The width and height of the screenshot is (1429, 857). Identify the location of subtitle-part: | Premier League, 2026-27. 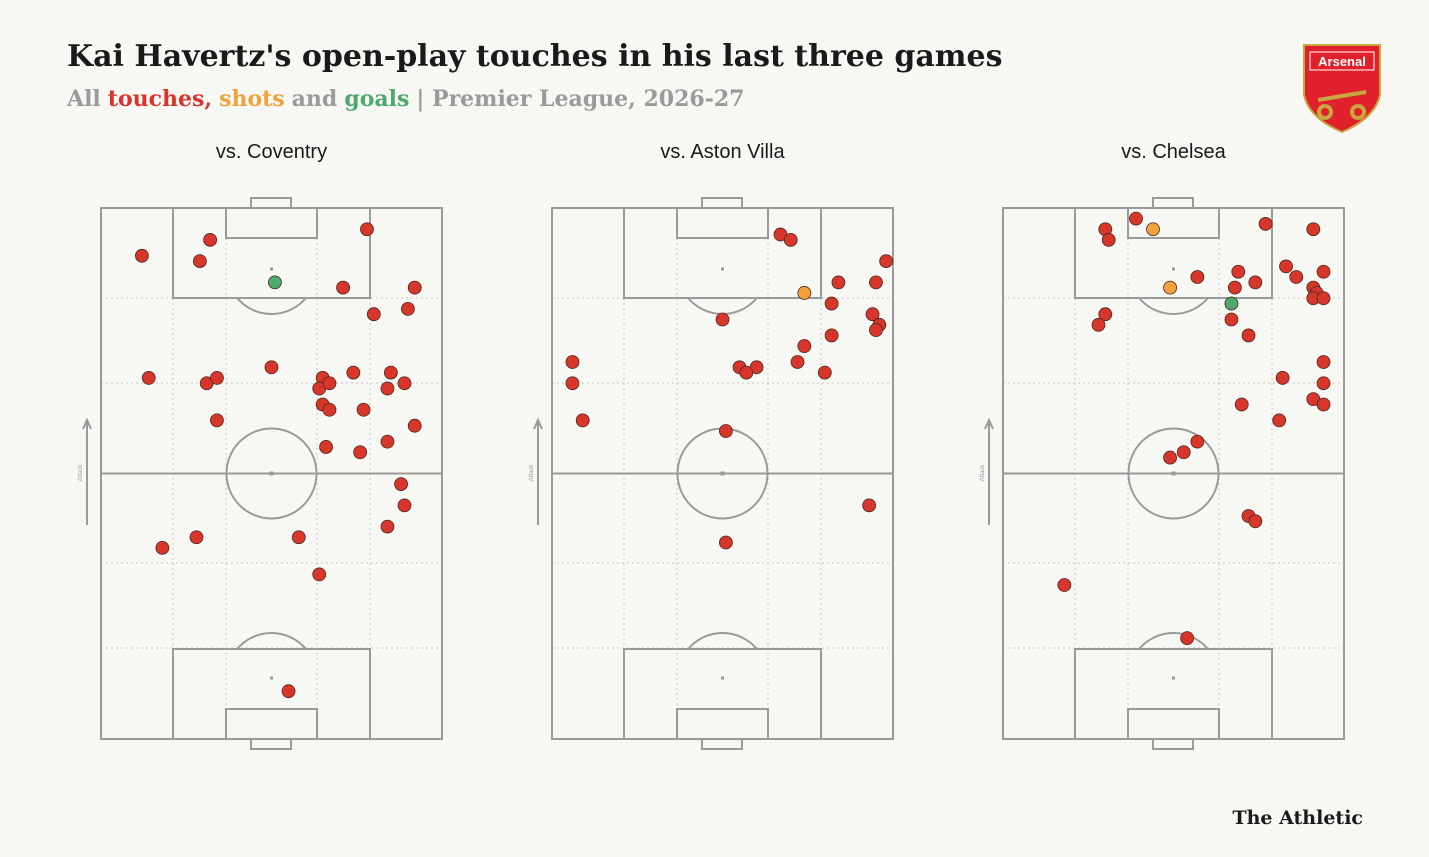
(580, 99).